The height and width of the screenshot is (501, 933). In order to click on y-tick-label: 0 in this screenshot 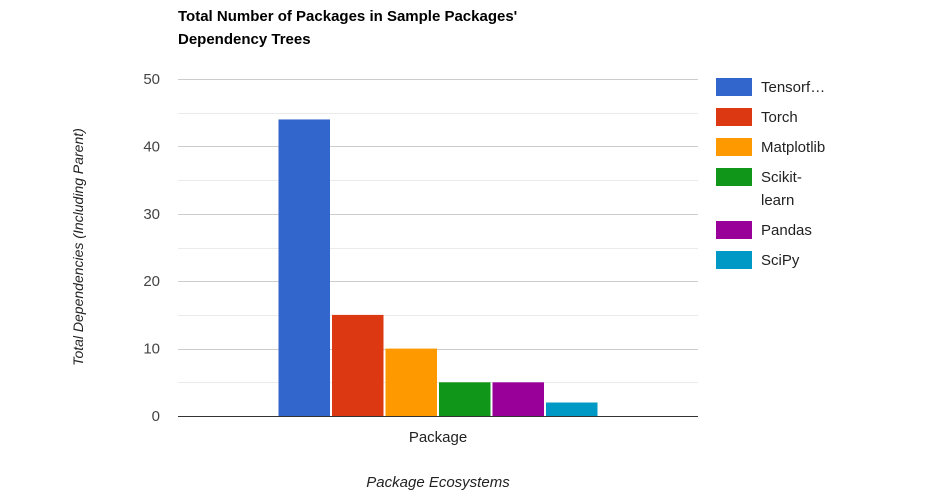, I will do `click(156, 416)`.